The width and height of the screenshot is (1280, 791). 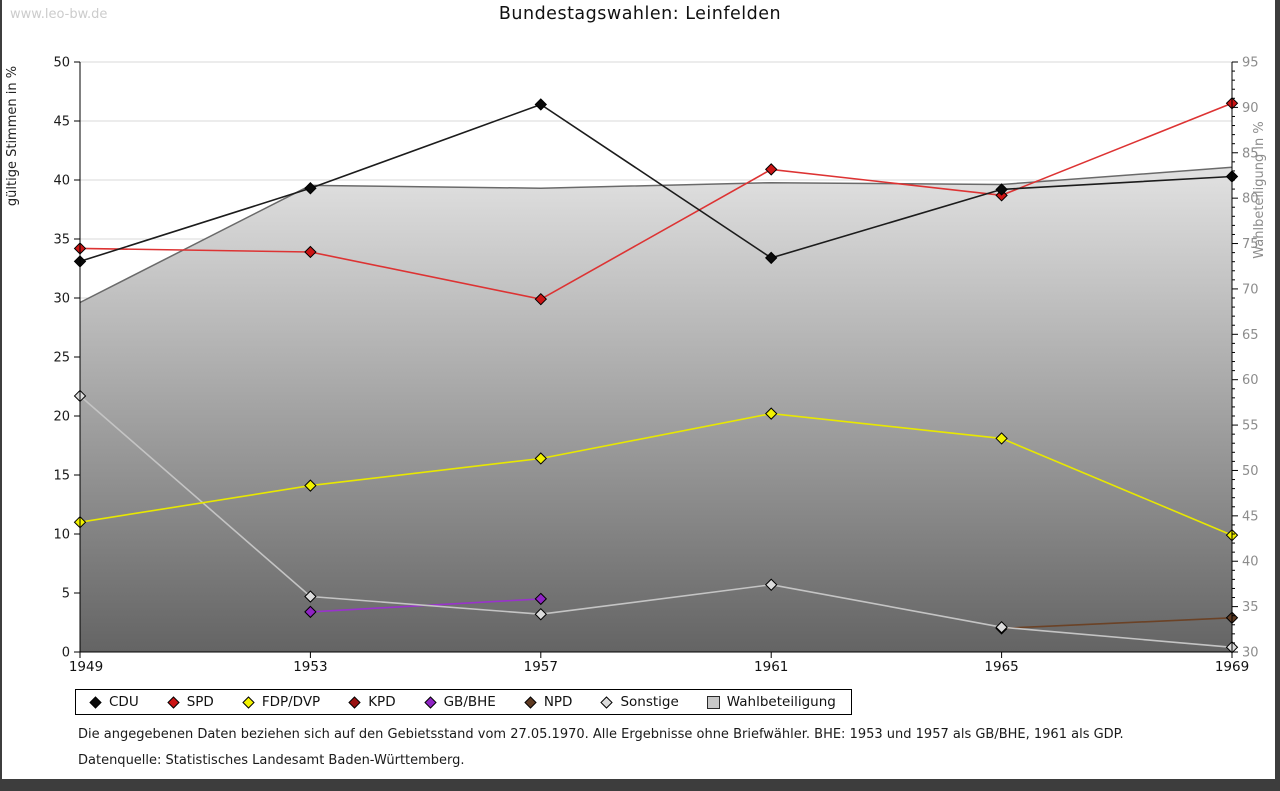 I want to click on svg-text: 20, so click(x=61, y=417).